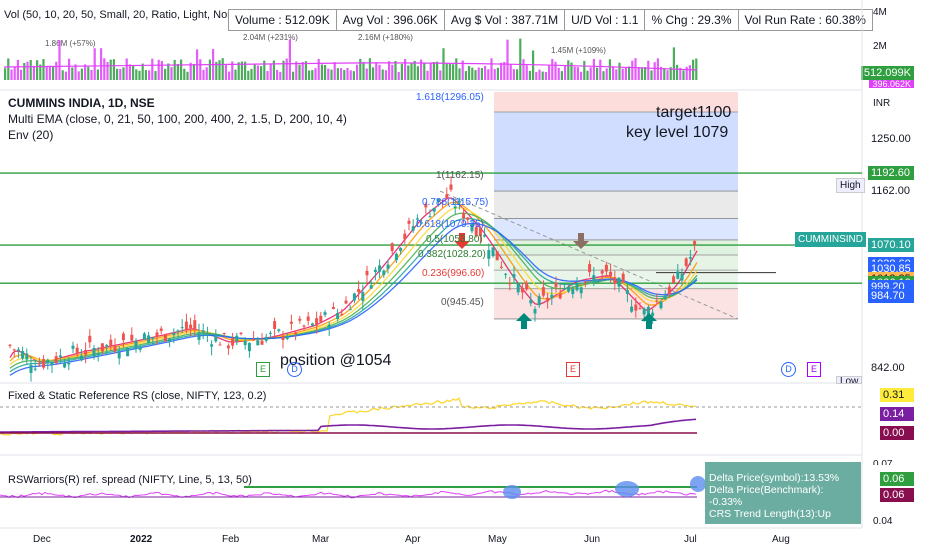  Describe the element at coordinates (31, 135) in the screenshot. I see `envelope-header: Env (20)` at that location.